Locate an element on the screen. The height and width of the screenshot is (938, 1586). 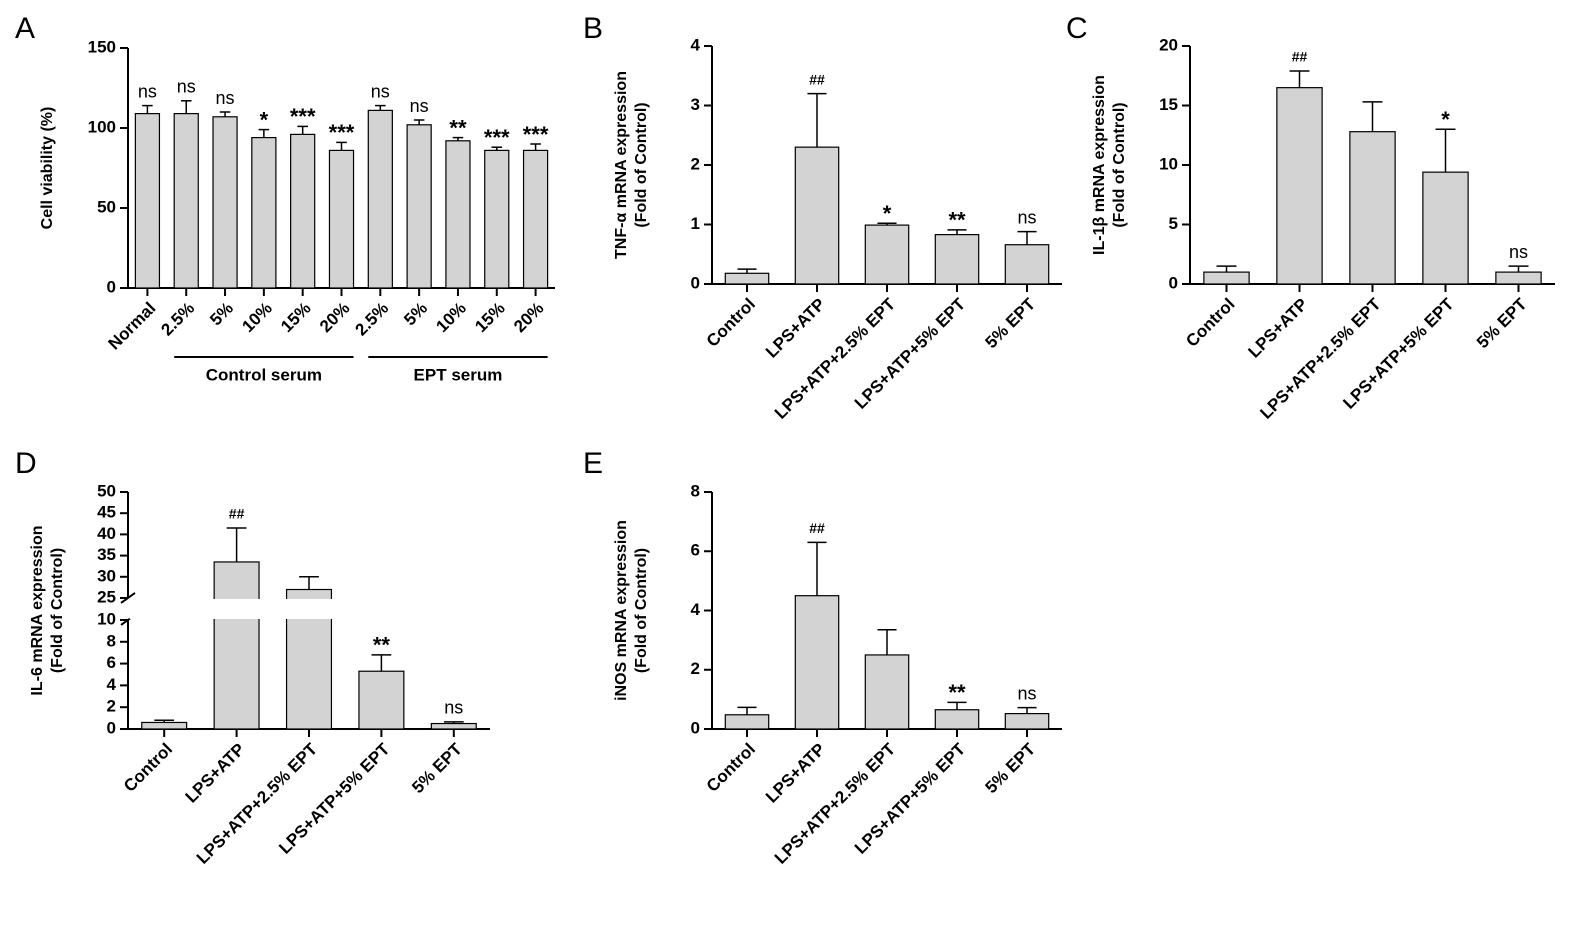
group-label: Control serum is located at coordinates (264, 374).